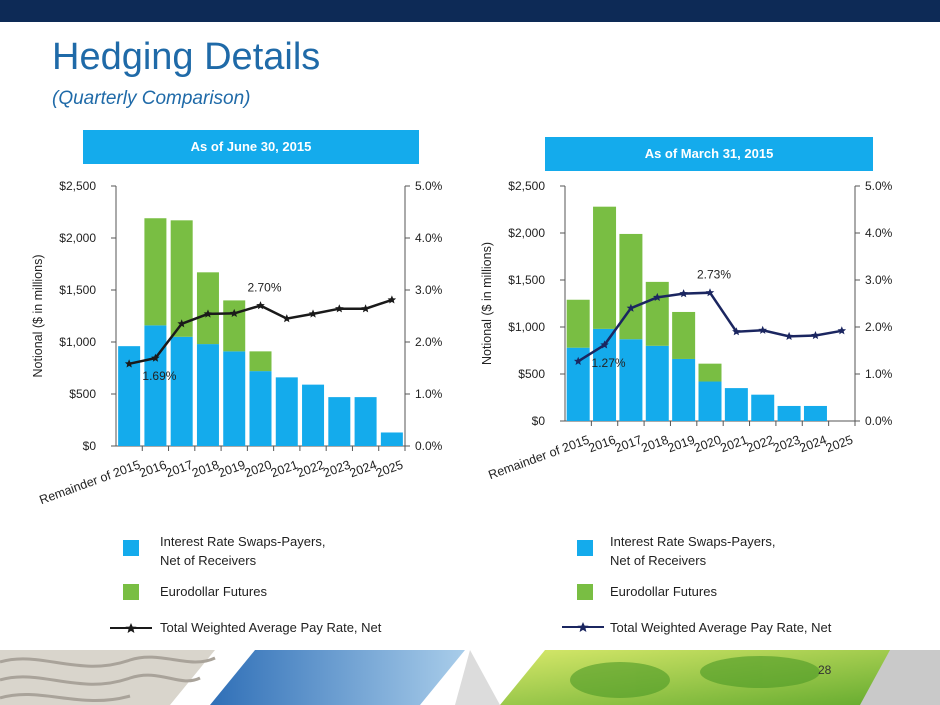 This screenshot has height=705, width=940. I want to click on left-chart-banner: As of June 30, 2015, so click(251, 147).